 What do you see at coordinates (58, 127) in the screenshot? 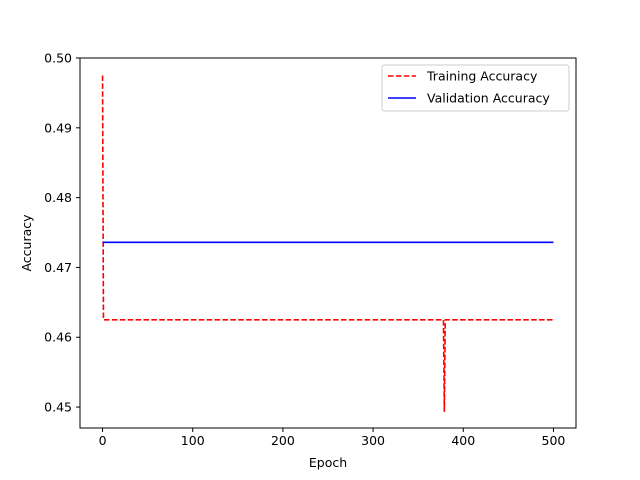
I see `y-tick-label: 0.49` at bounding box center [58, 127].